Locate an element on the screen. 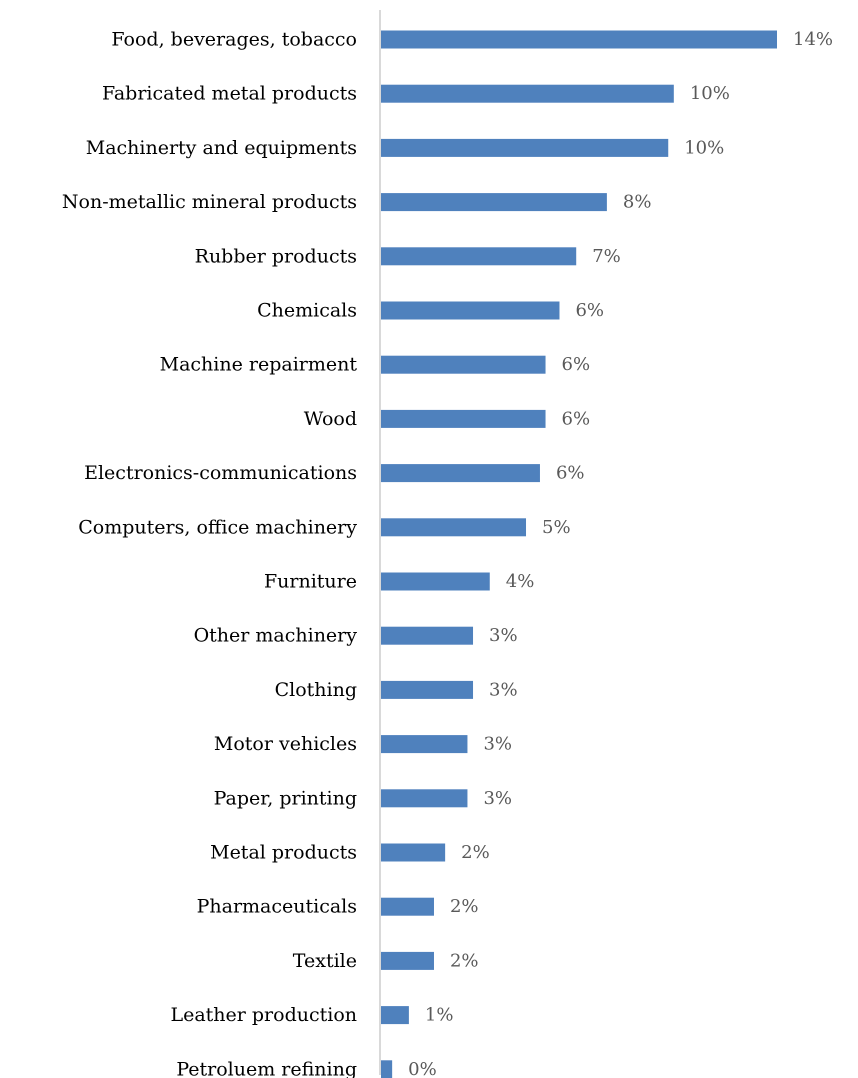 This screenshot has height=1078, width=858. data-label: 1% is located at coordinates (439, 1015).